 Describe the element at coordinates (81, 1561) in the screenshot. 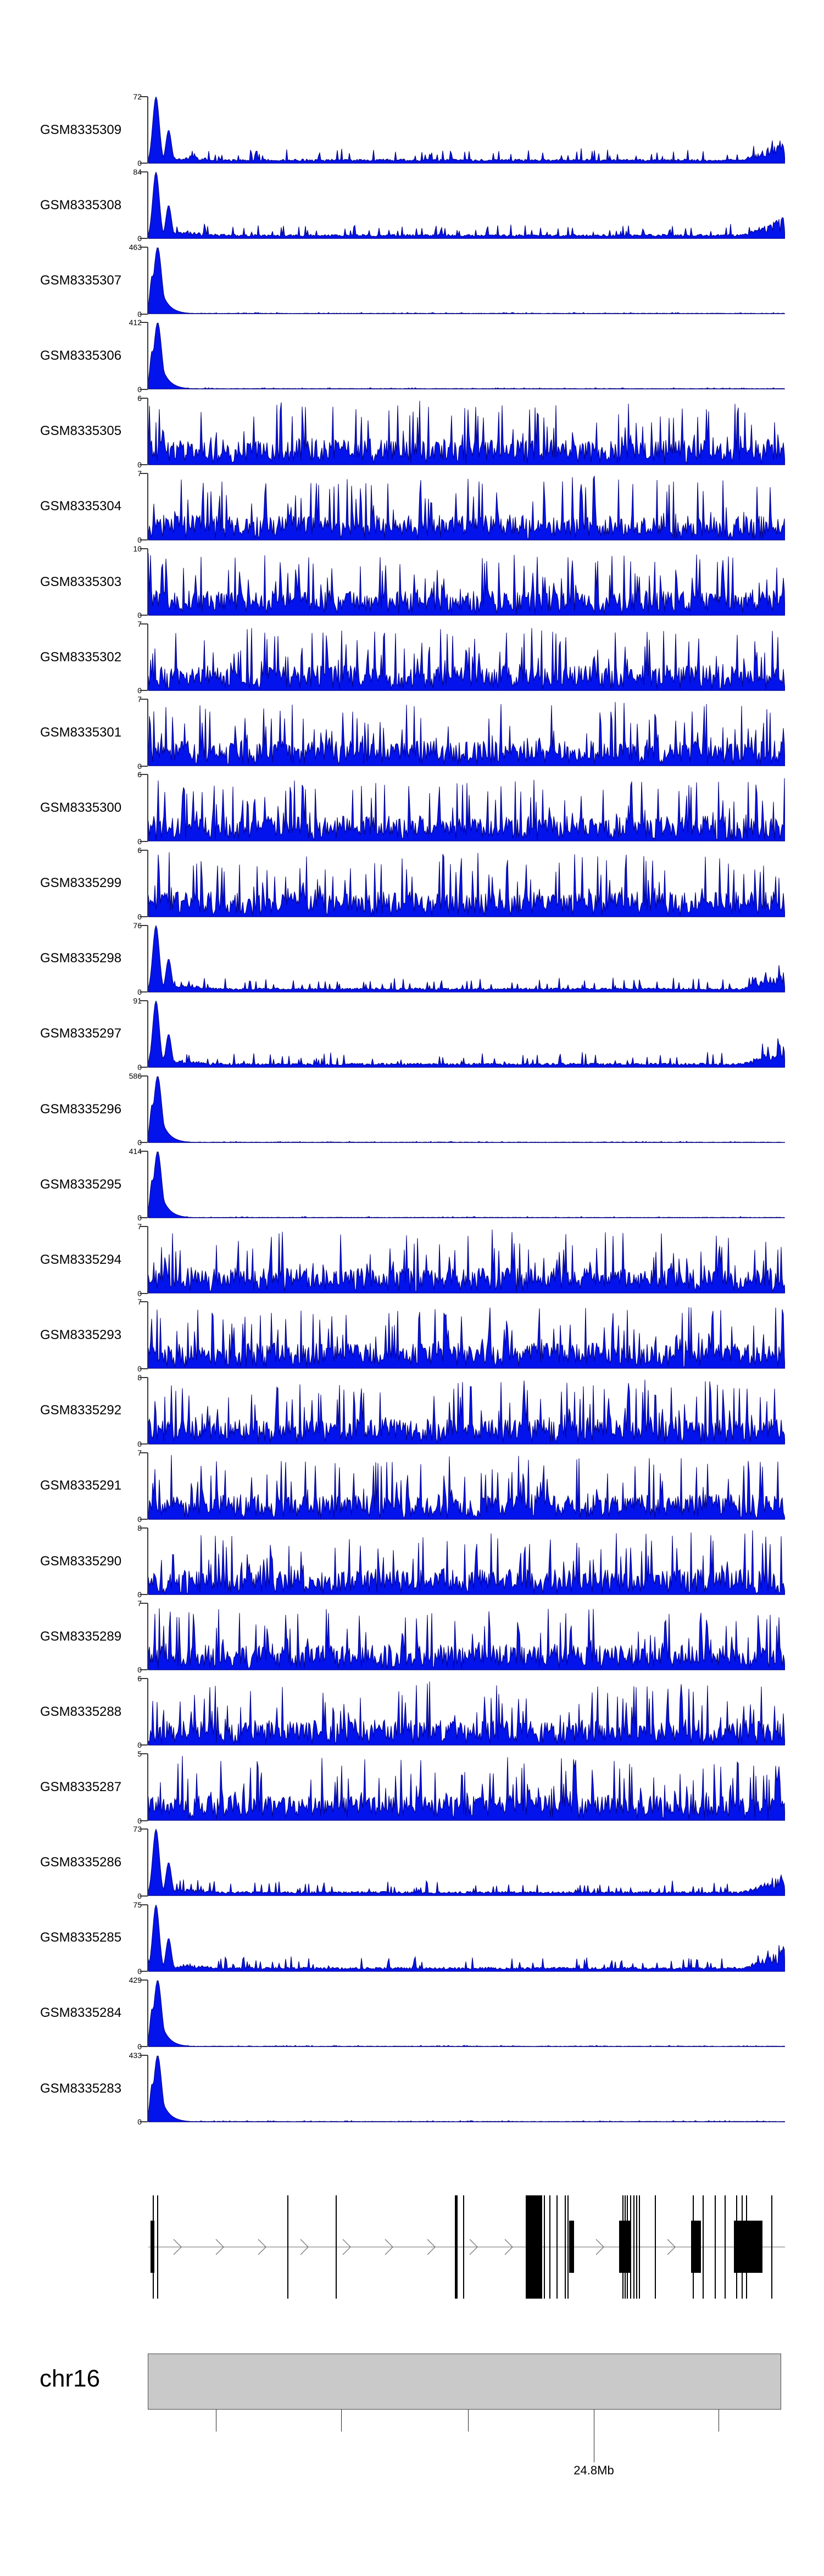

I see `track-label: GSM8335290` at that location.